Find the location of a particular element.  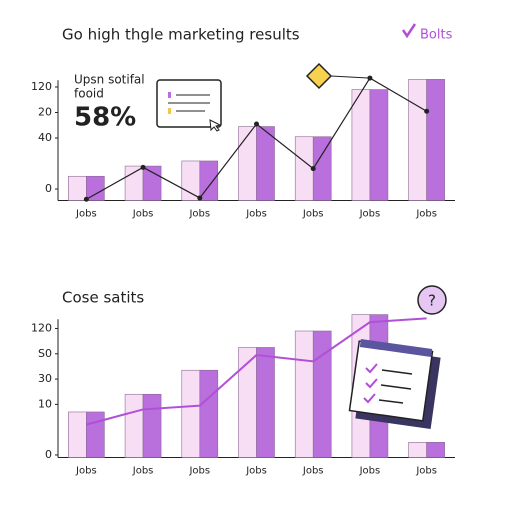

y-tick-label: 30 is located at coordinates (45, 378).